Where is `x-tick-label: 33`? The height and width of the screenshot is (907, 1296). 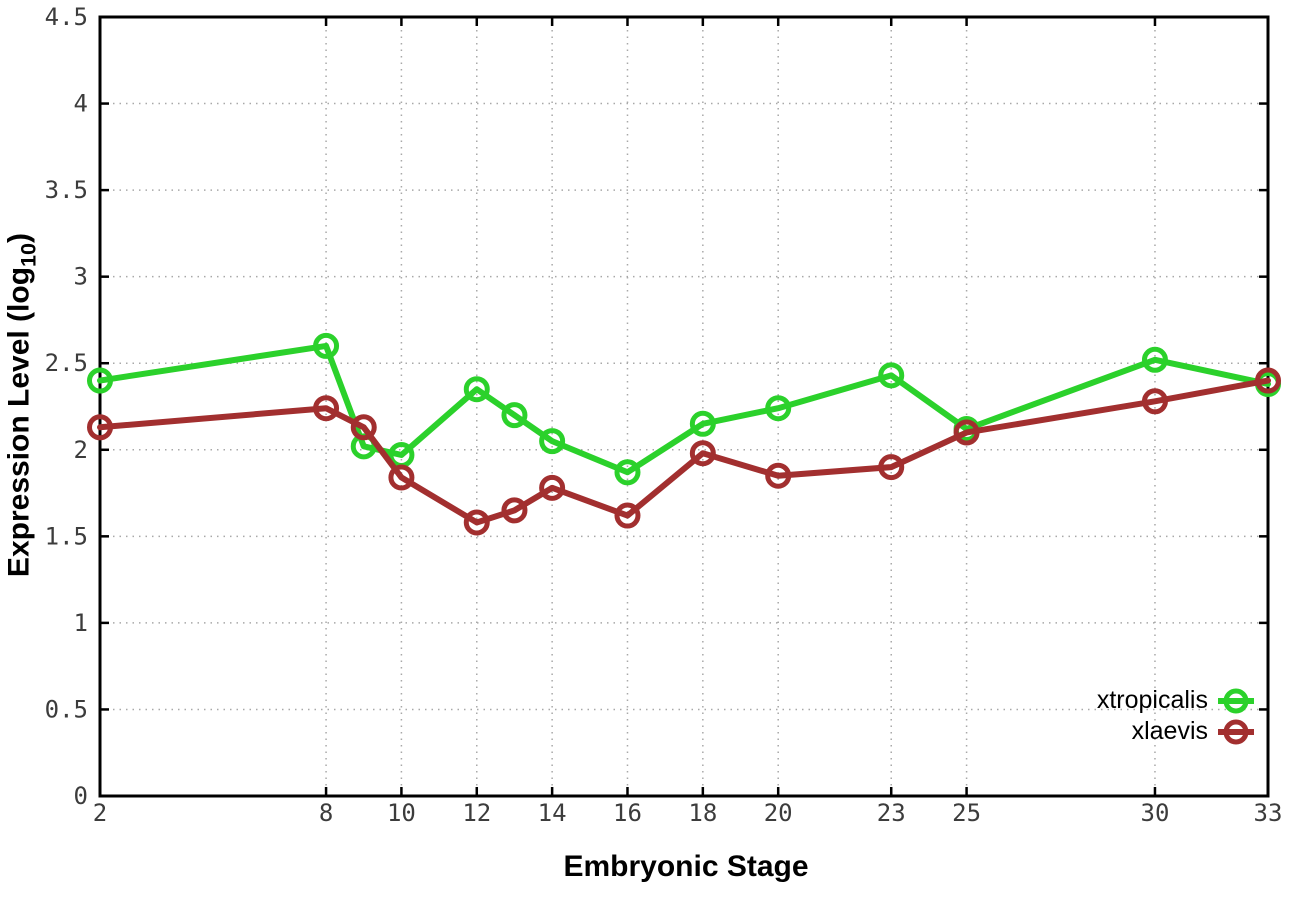
x-tick-label: 33 is located at coordinates (1268, 813).